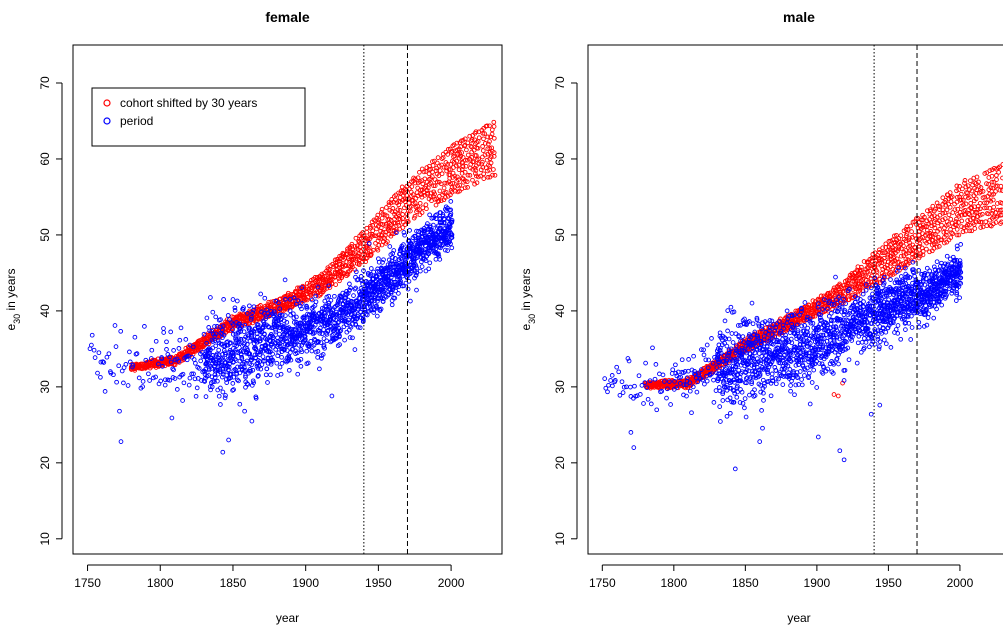  I want to click on x-tick-label: 1800, so click(160, 583).